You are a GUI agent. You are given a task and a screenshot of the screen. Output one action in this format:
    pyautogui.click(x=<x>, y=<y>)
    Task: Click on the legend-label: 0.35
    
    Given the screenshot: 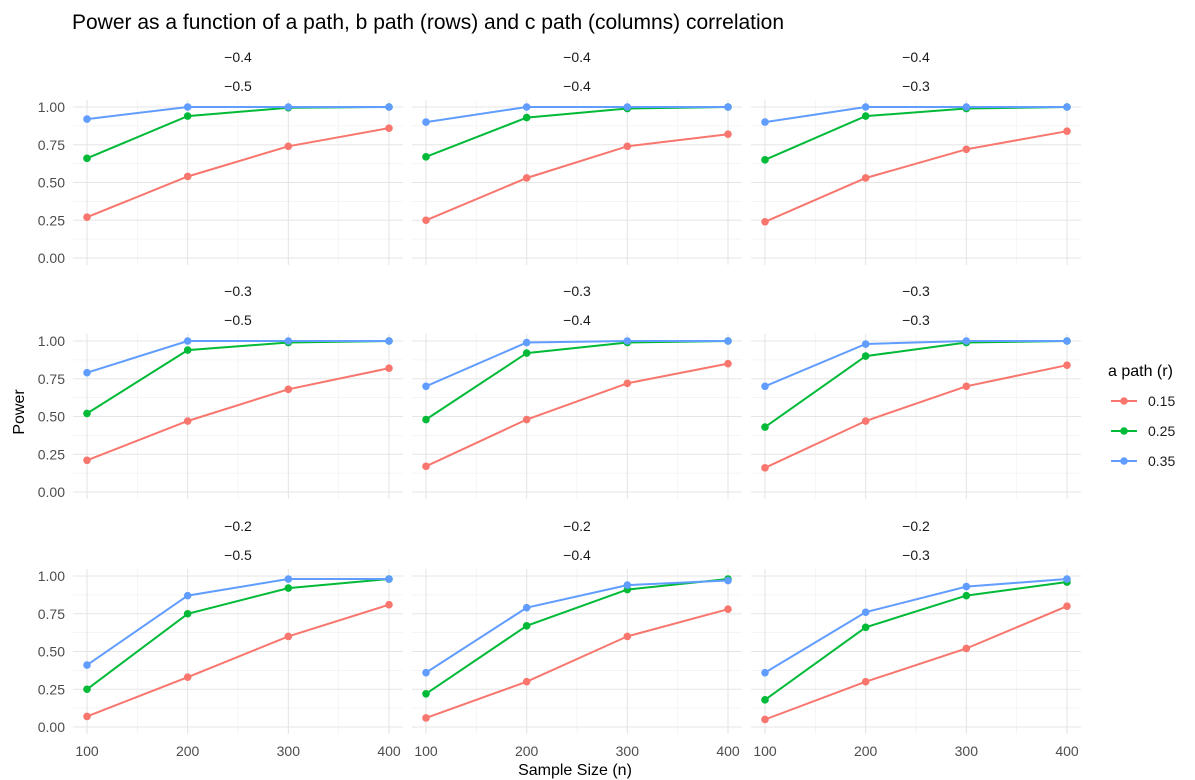 What is the action you would take?
    pyautogui.click(x=1161, y=461)
    